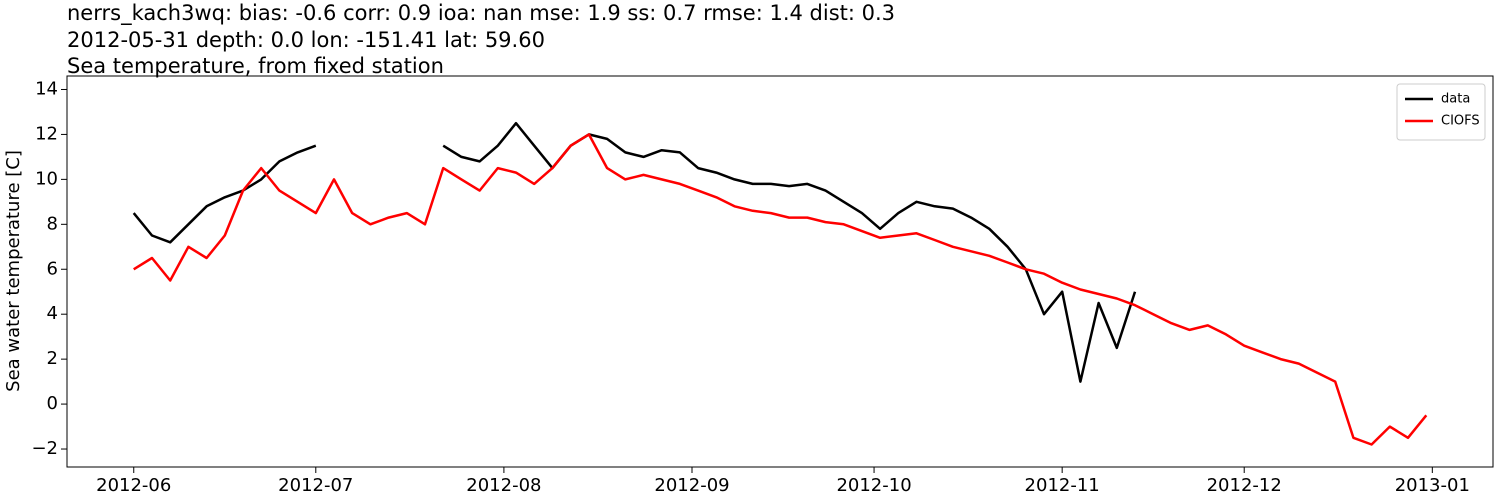 The image size is (1500, 504). Describe the element at coordinates (13, 271) in the screenshot. I see `y-axis-label: Sea water temperature [C]` at that location.